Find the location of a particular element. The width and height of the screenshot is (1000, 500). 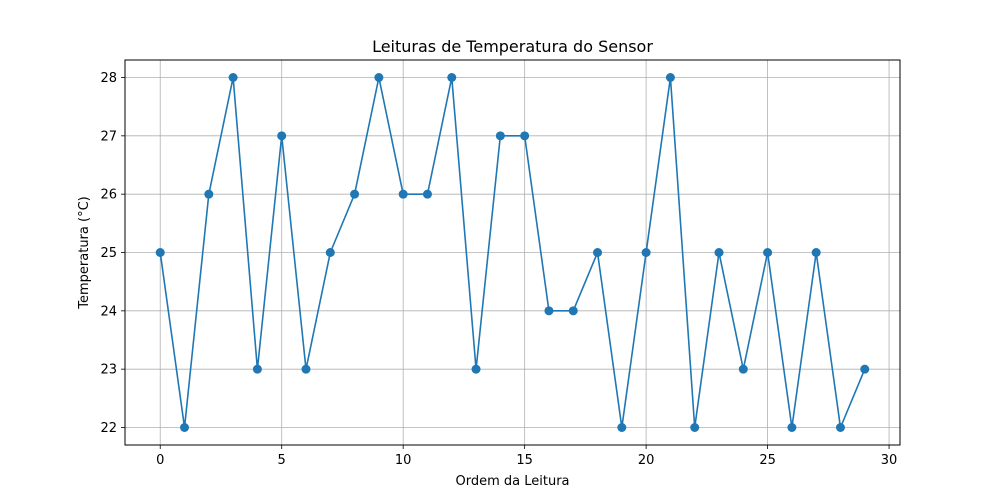

x-tick-label: 15 is located at coordinates (524, 460).